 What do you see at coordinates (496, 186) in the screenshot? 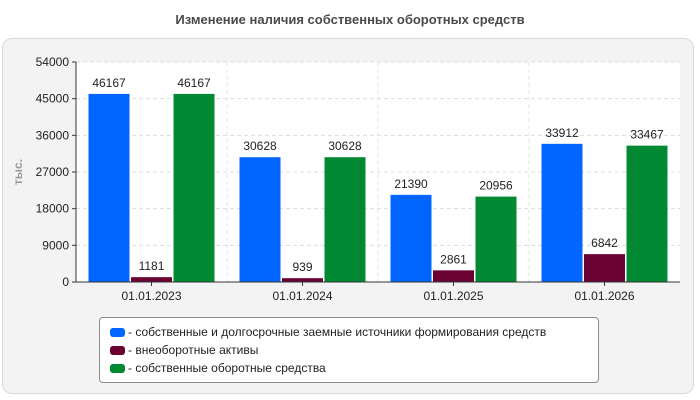
I see `data-label: 20956` at bounding box center [496, 186].